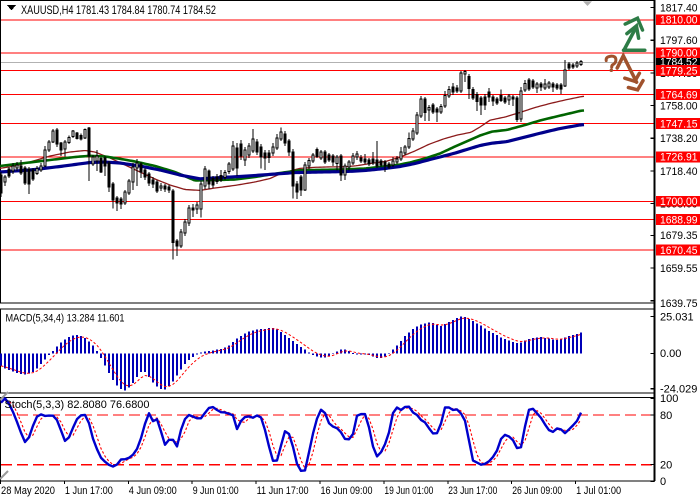 This screenshot has height=500, width=700. What do you see at coordinates (679, 95) in the screenshot?
I see `svg-text: 1764.69` at bounding box center [679, 95].